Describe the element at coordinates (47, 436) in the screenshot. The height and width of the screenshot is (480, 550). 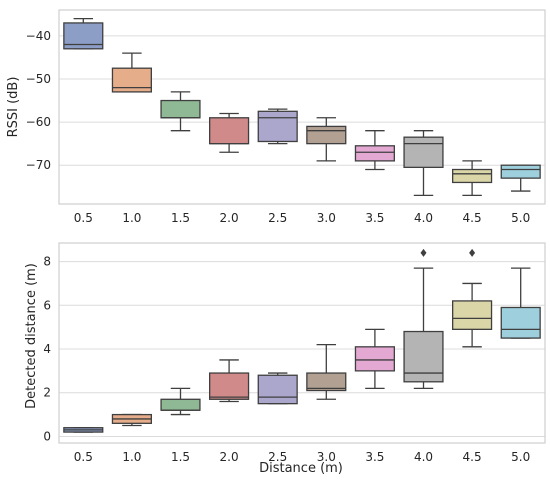
I see `detected-y-tick-label: 0` at that location.